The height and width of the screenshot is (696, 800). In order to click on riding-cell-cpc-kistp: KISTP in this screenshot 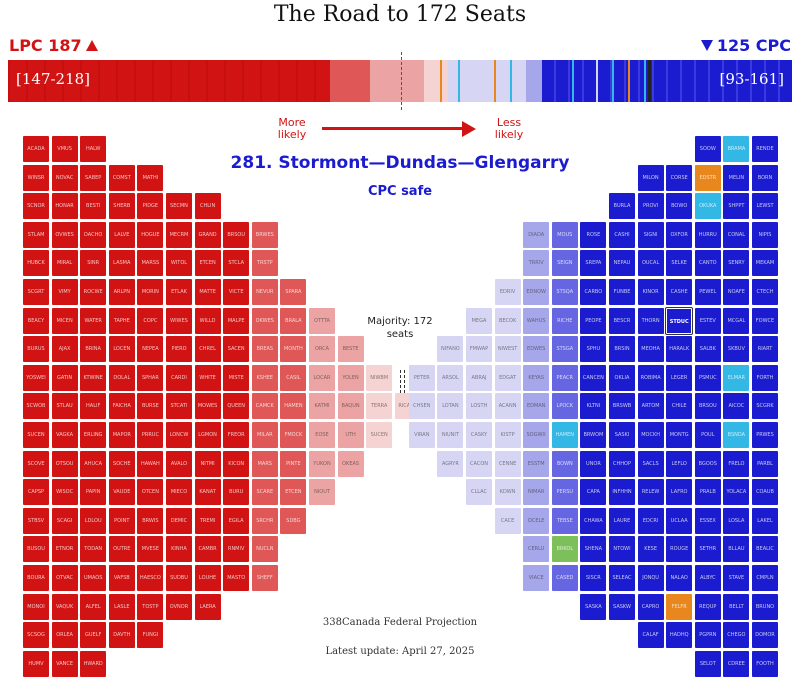, I will do `click(507, 435)`.